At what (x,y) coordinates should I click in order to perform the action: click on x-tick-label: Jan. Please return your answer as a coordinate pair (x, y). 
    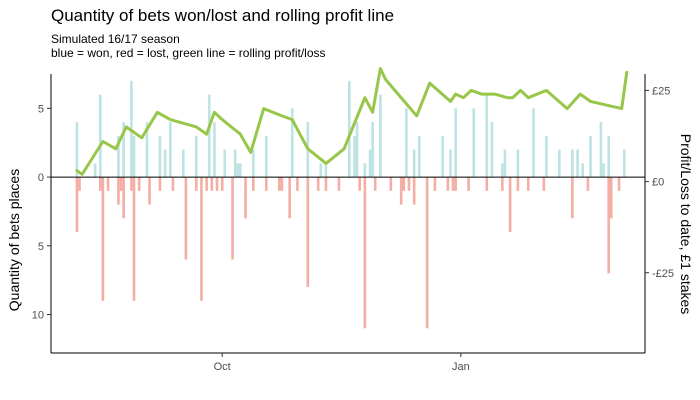
    Looking at the image, I should click on (461, 367).